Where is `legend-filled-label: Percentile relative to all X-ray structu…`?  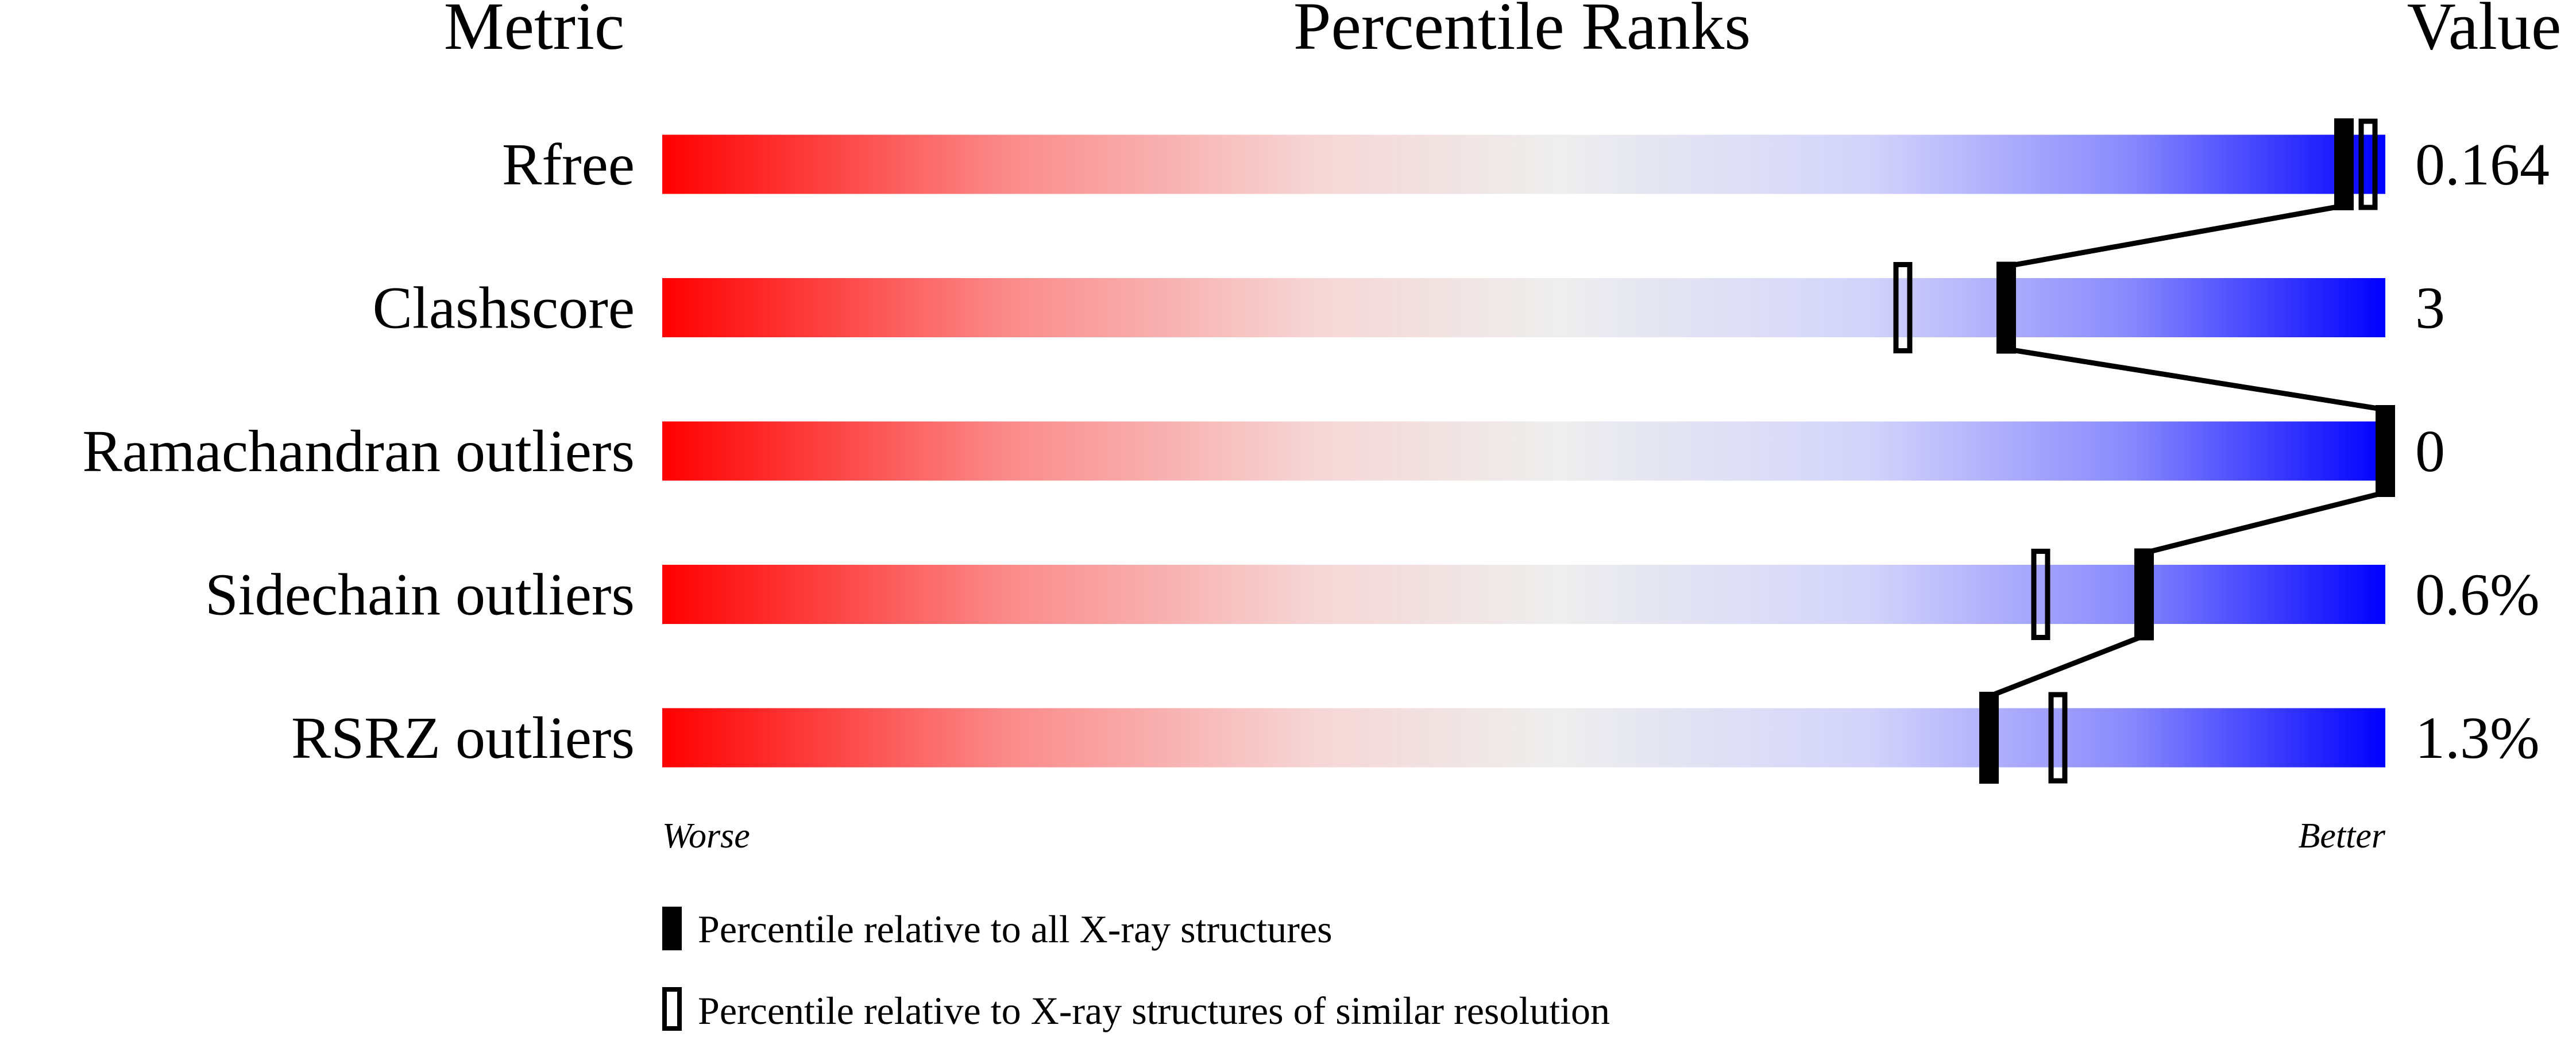
legend-filled-label: Percentile relative to all X-ray structu… is located at coordinates (1015, 929).